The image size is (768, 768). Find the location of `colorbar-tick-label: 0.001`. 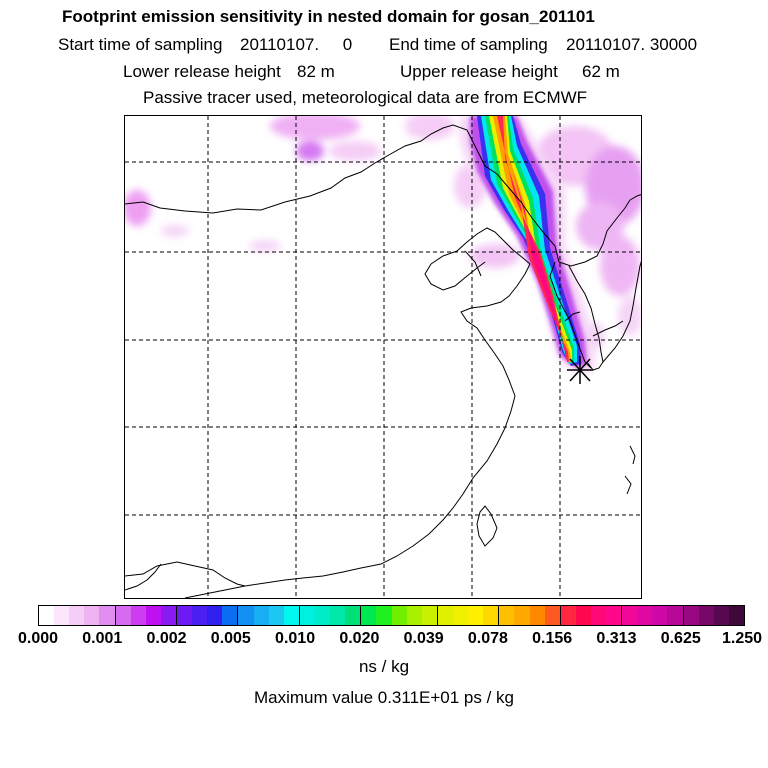

colorbar-tick-label: 0.001 is located at coordinates (102, 638).